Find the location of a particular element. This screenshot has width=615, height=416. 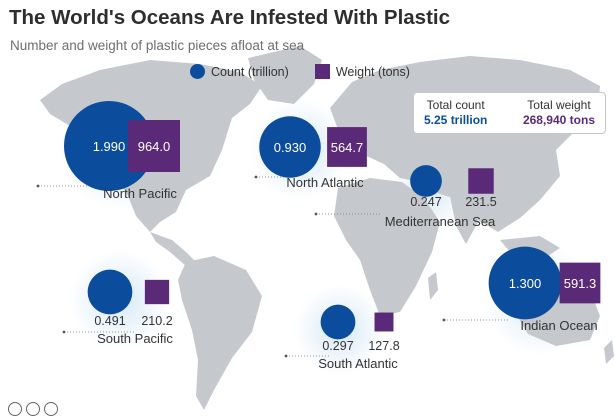

count-value-label-north-pacific: 1.990 is located at coordinates (109, 146).